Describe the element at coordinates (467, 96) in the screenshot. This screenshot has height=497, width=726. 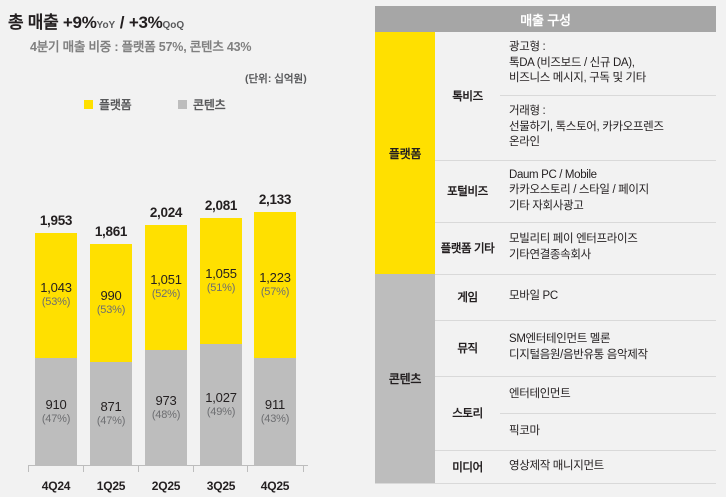
I see `table-subcategory-톡비즈: 톡비즈` at that location.